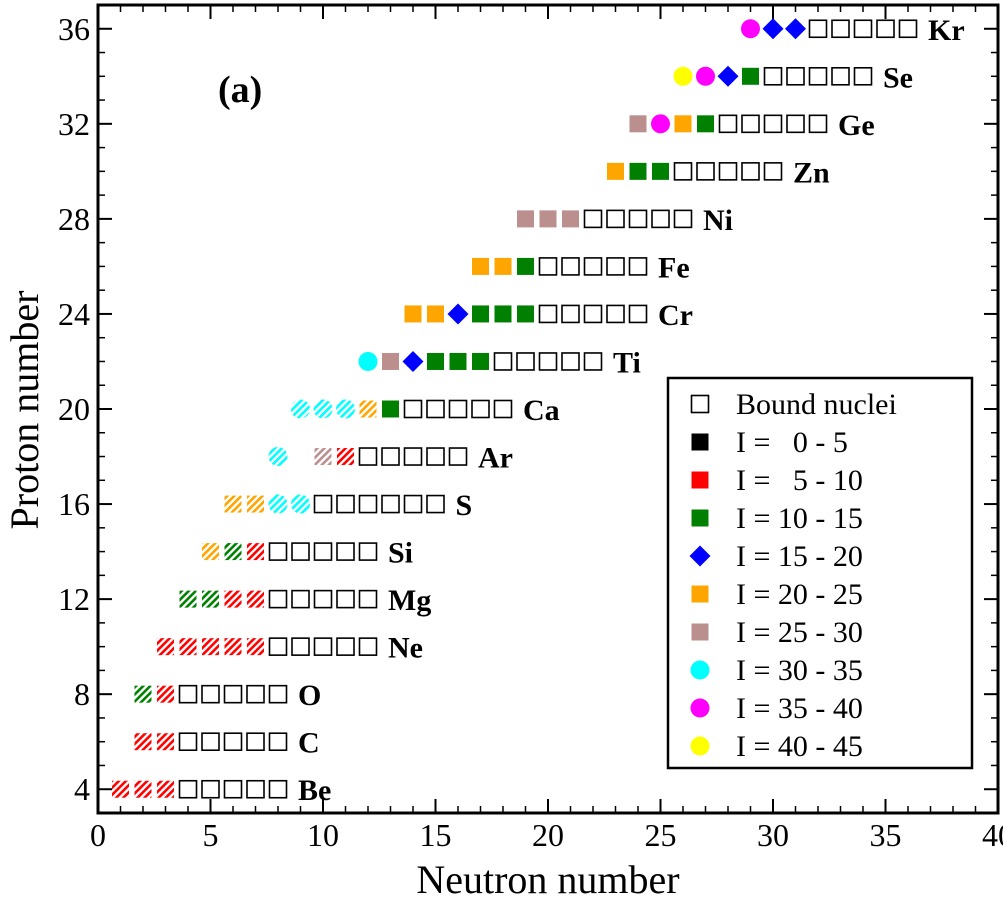  Describe the element at coordinates (300, 551) in the screenshot. I see `nucleus-si-n9` at that location.